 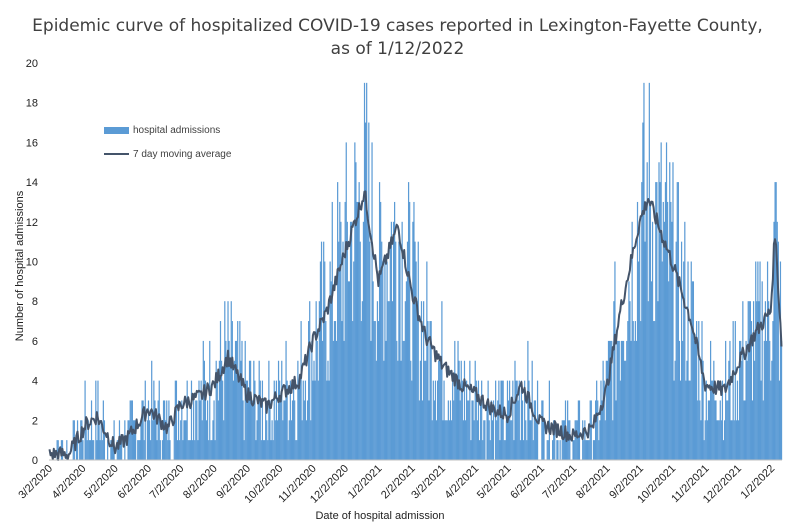 What do you see at coordinates (32, 64) in the screenshot?
I see `y-tick-label: 20` at bounding box center [32, 64].